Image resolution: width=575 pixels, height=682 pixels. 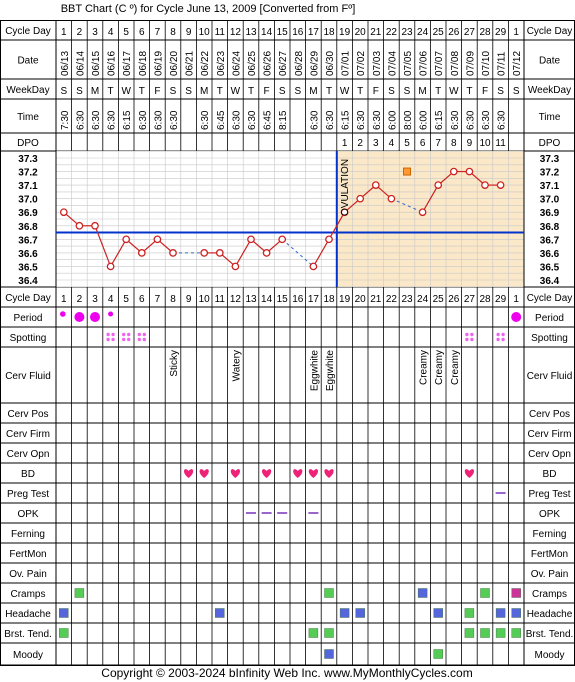 What do you see at coordinates (550, 31) in the screenshot?
I see `row-label-cycle_day-right: Cycle Day` at bounding box center [550, 31].